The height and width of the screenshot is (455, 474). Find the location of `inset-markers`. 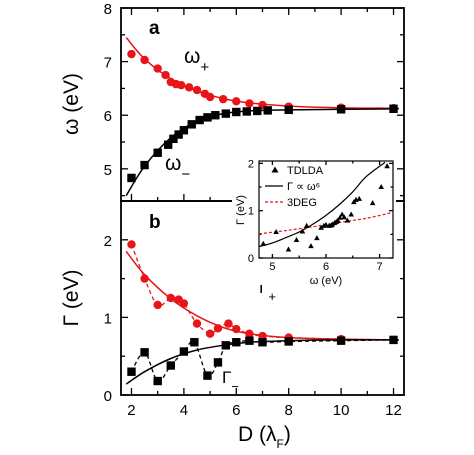

inset-markers is located at coordinates (325, 207).